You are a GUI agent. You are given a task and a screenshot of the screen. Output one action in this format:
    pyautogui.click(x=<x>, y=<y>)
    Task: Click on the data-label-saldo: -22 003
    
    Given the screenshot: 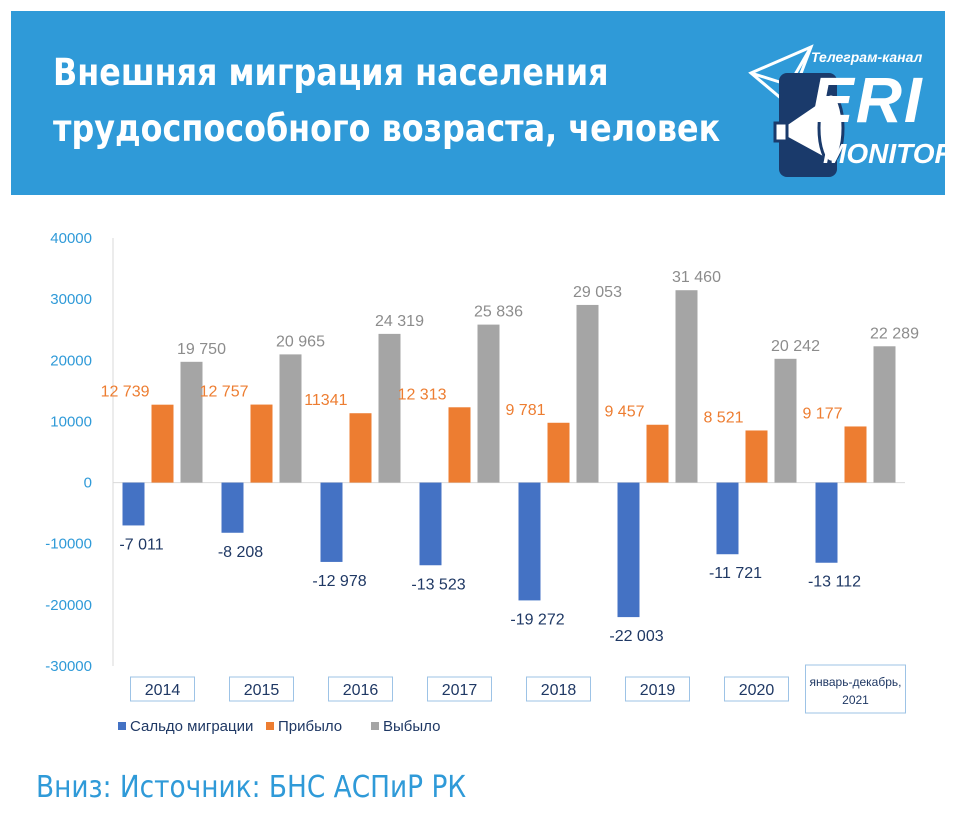 What is the action you would take?
    pyautogui.click(x=636, y=636)
    